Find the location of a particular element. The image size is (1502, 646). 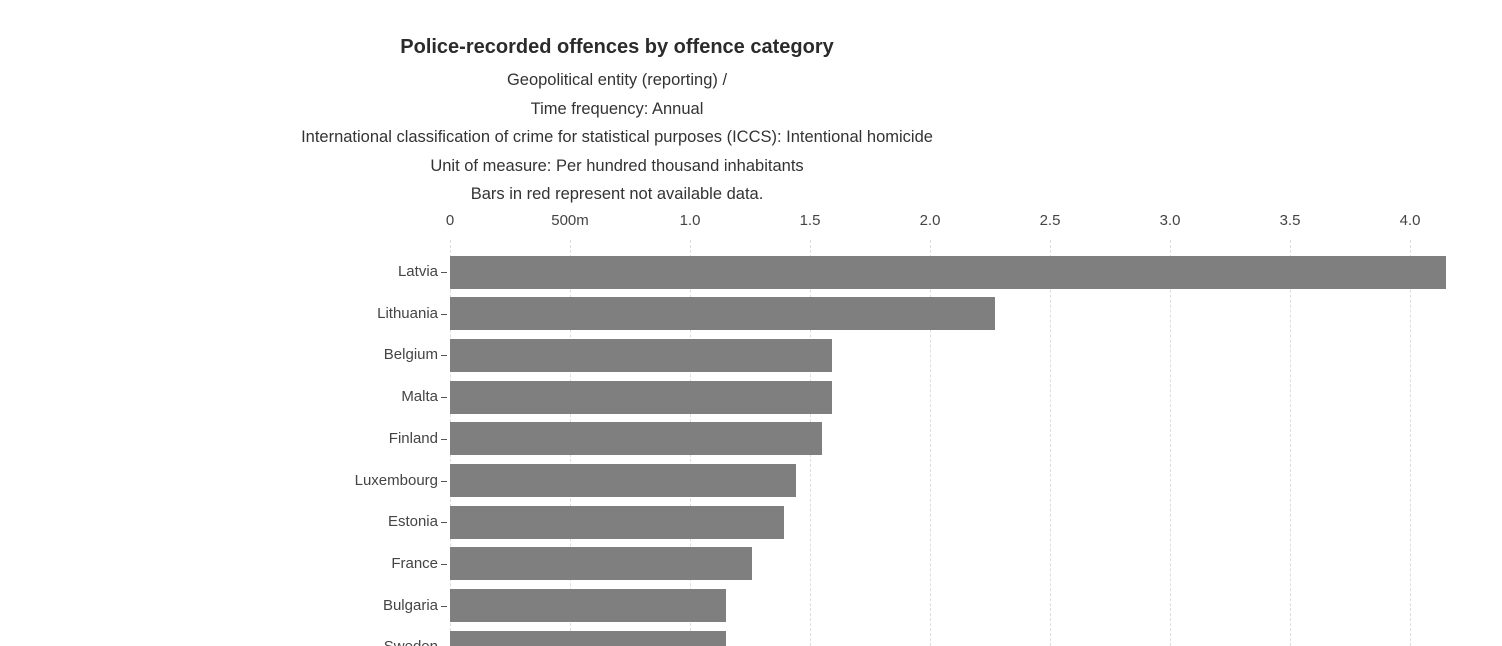

chart-subtitle-line-1: Geopolitical entity (reporting) / is located at coordinates (617, 80).